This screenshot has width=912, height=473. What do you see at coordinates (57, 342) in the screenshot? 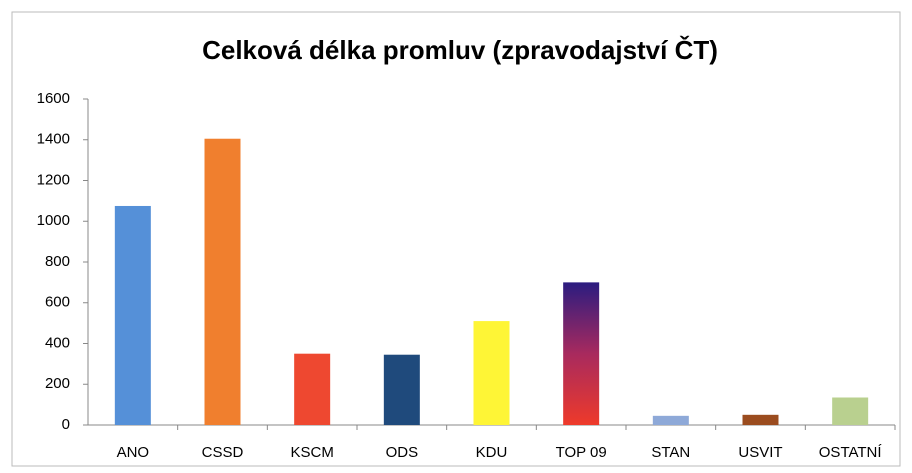
I see `y-tick-label: 400` at bounding box center [57, 342].